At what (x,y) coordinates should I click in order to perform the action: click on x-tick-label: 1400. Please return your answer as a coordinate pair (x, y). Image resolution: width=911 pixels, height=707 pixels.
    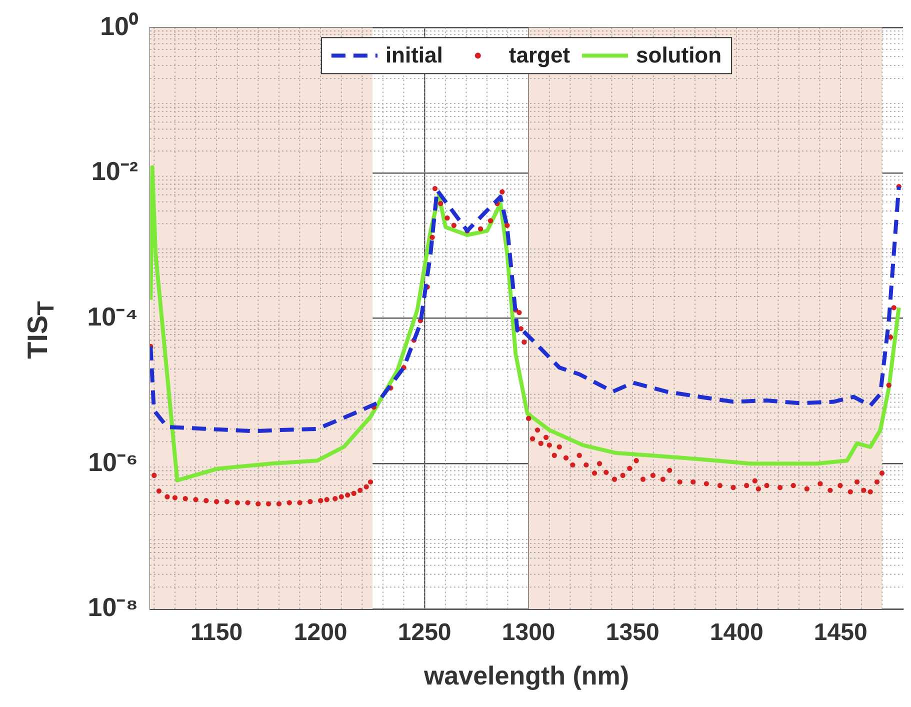
    Looking at the image, I should click on (737, 632).